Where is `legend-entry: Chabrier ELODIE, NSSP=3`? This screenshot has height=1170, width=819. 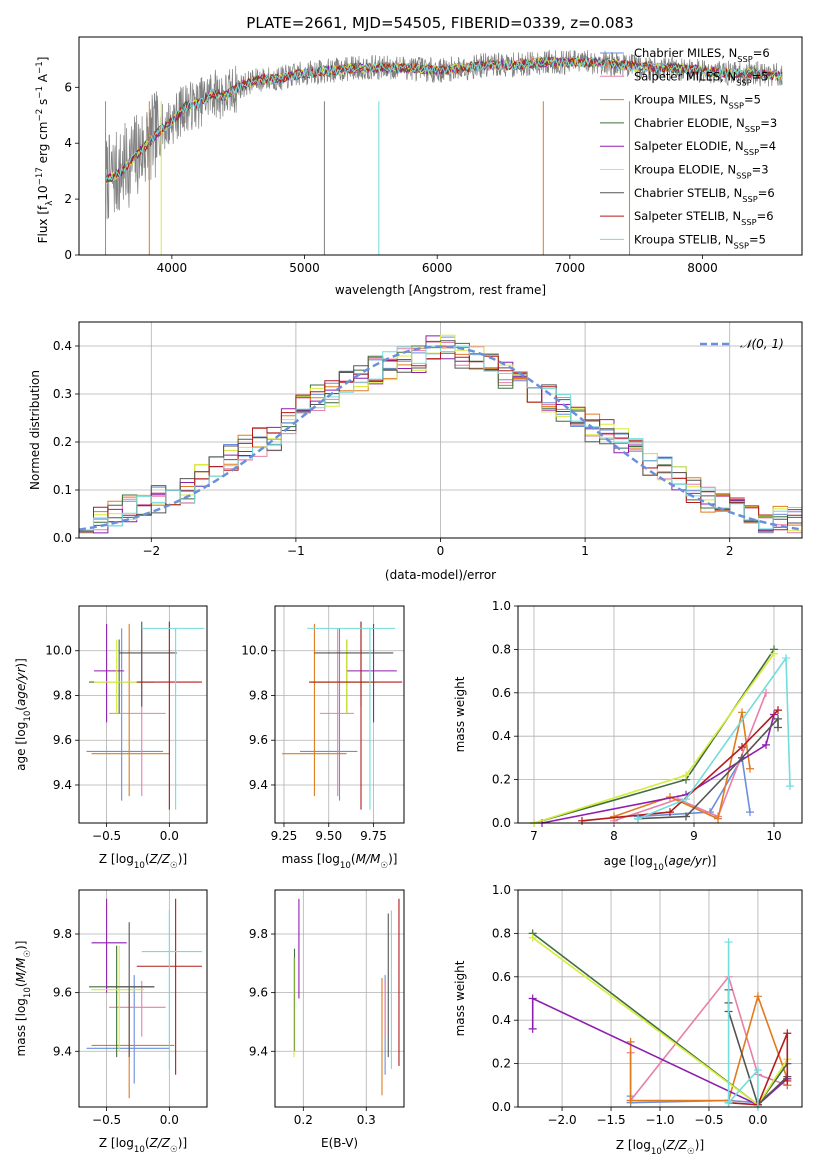
legend-entry: Chabrier ELODIE, NSSP=3 is located at coordinates (705, 125).